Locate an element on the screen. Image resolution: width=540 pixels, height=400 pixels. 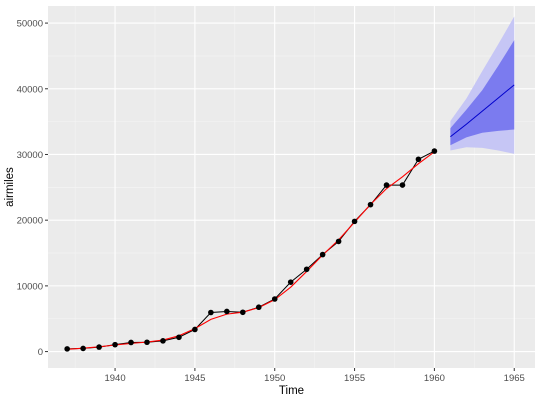
y-tick-label: 0 is located at coordinates (40, 352).